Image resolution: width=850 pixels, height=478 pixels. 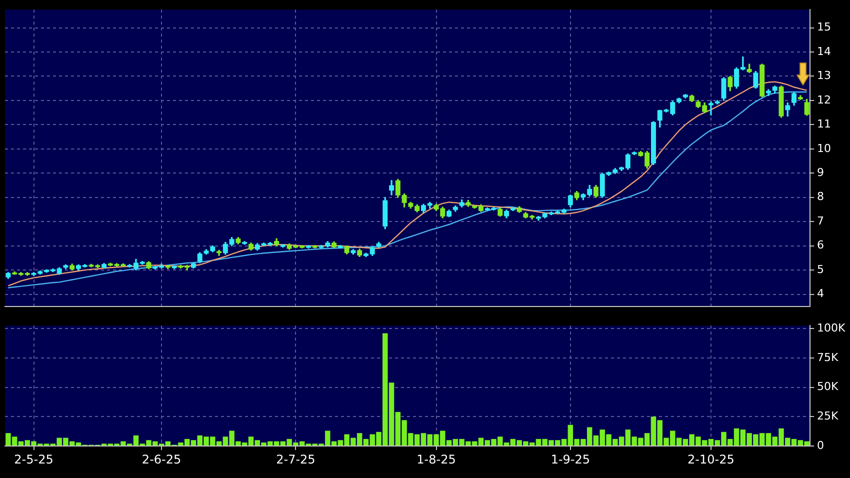 I want to click on y-tick-label: 10, so click(x=824, y=148).